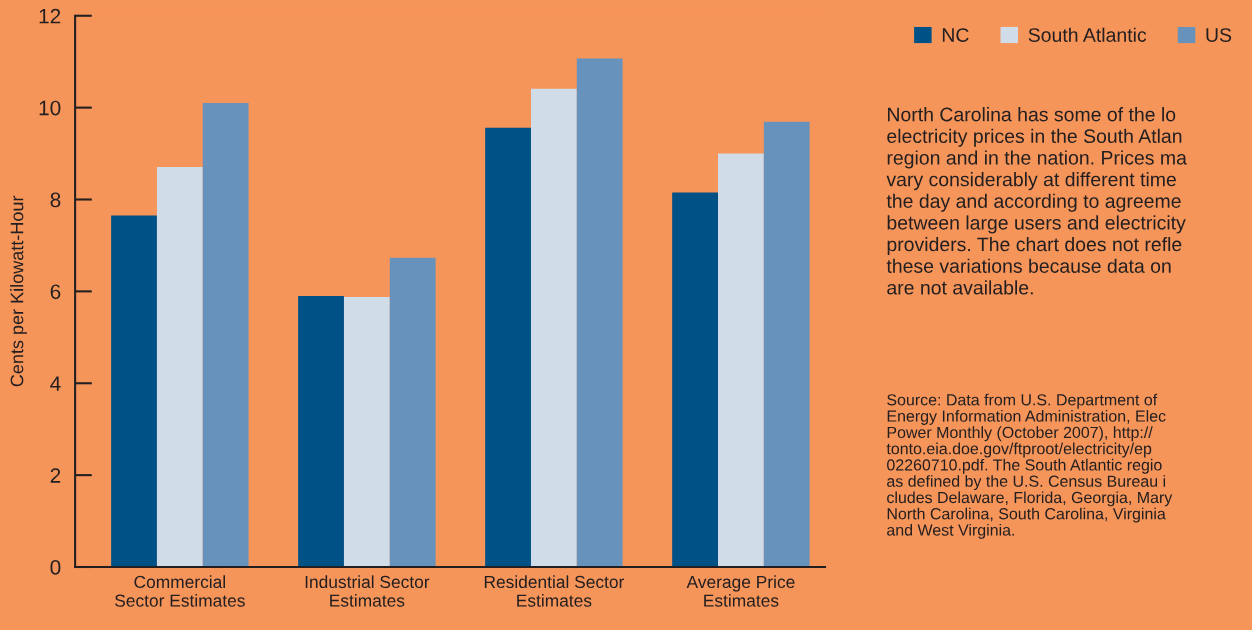 Image resolution: width=1252 pixels, height=630 pixels. What do you see at coordinates (1036, 201) in the screenshot?
I see `text: North Carolina has some of the lo electricity prices in the South Atlan region and in the nation. Prices ma vary considerably at different time the day and according to agreeme between large users and electricity providers. The chart does not refle these variations because data on are not available.` at bounding box center [1036, 201].